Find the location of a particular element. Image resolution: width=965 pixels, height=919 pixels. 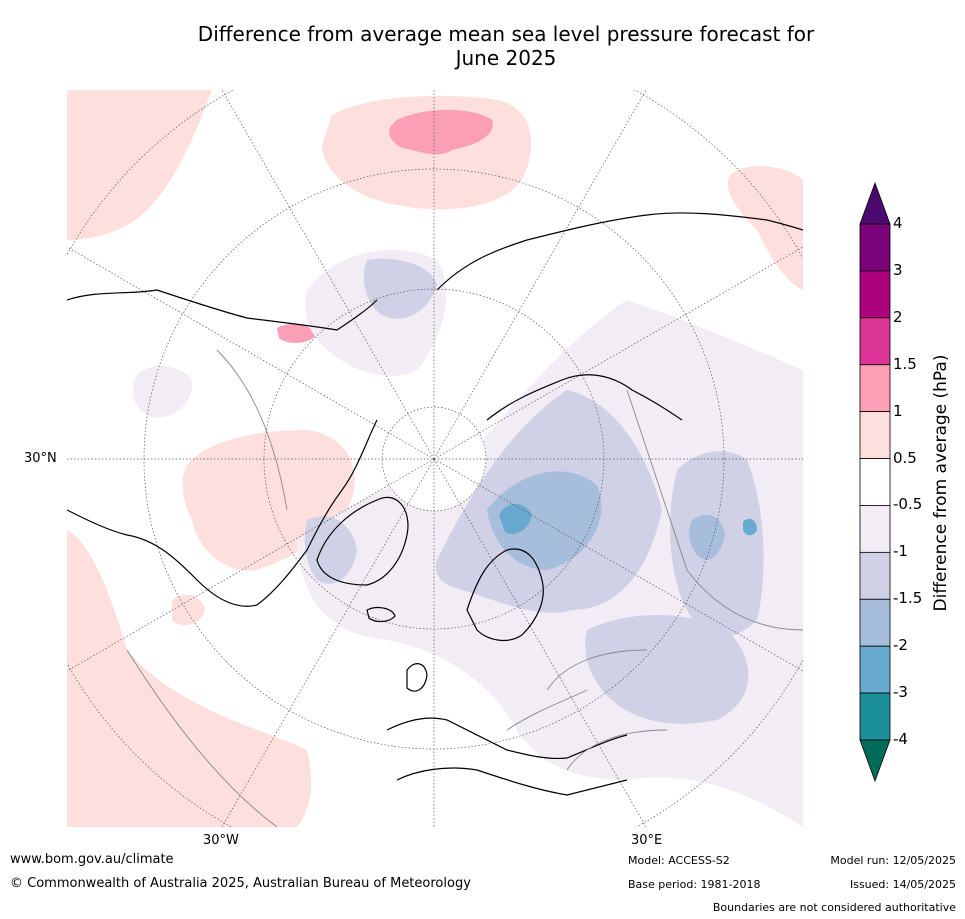

coast-mediterranean is located at coordinates (512, 781).